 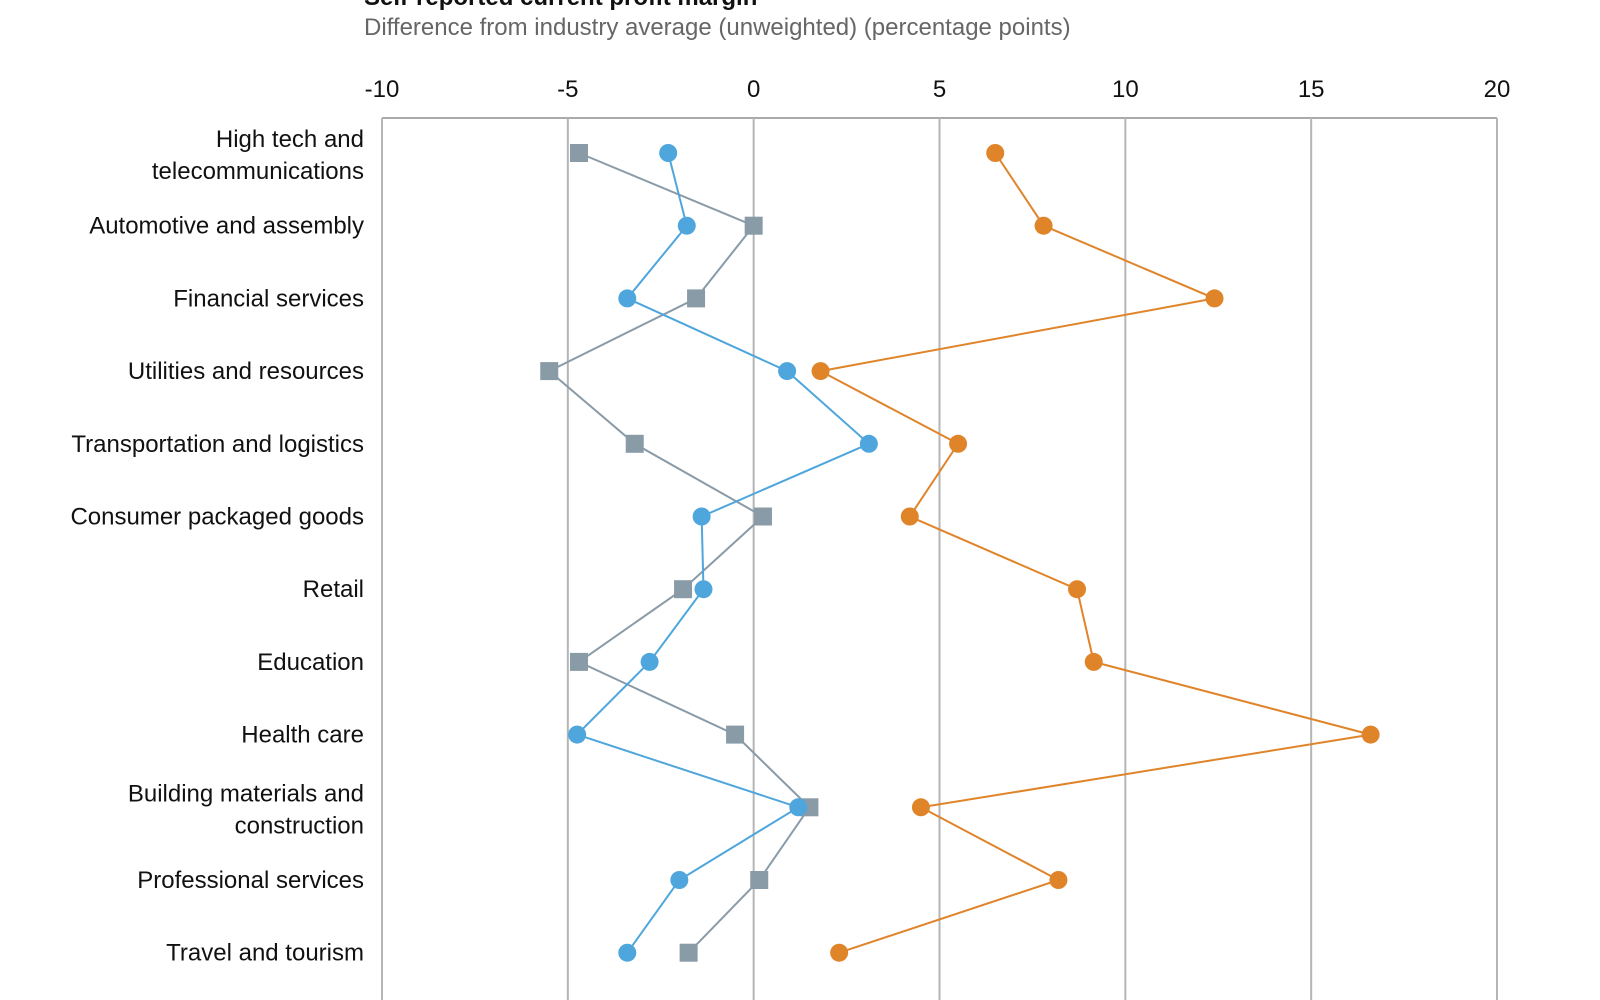 What do you see at coordinates (1125, 89) in the screenshot?
I see `x-tick-label: 10` at bounding box center [1125, 89].